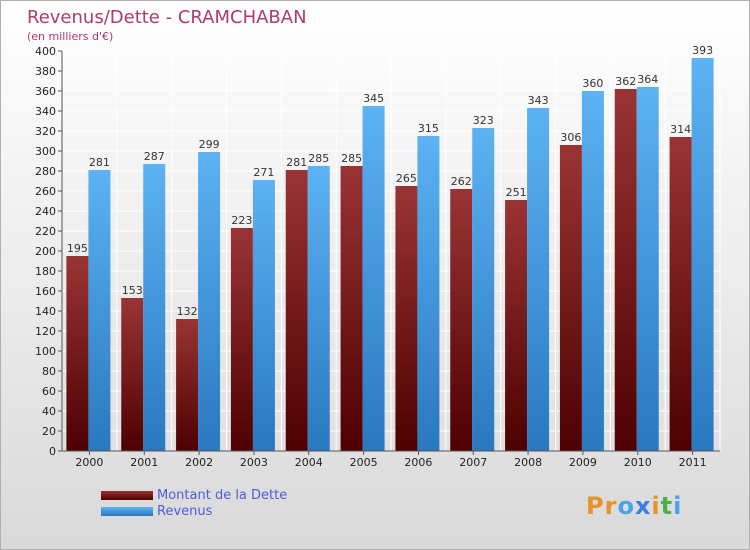  Describe the element at coordinates (199, 462) in the screenshot. I see `x-tick-label: 2002` at that location.